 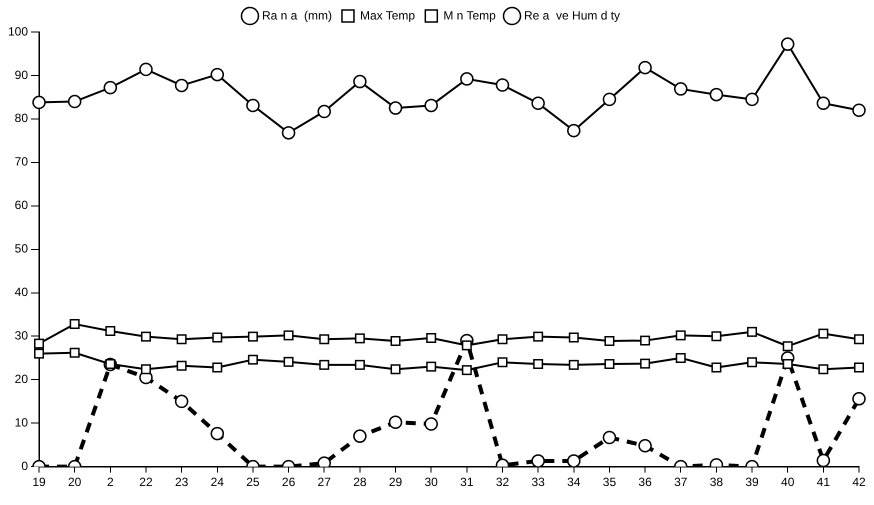 I want to click on x-tick-label: 39, so click(x=752, y=482).